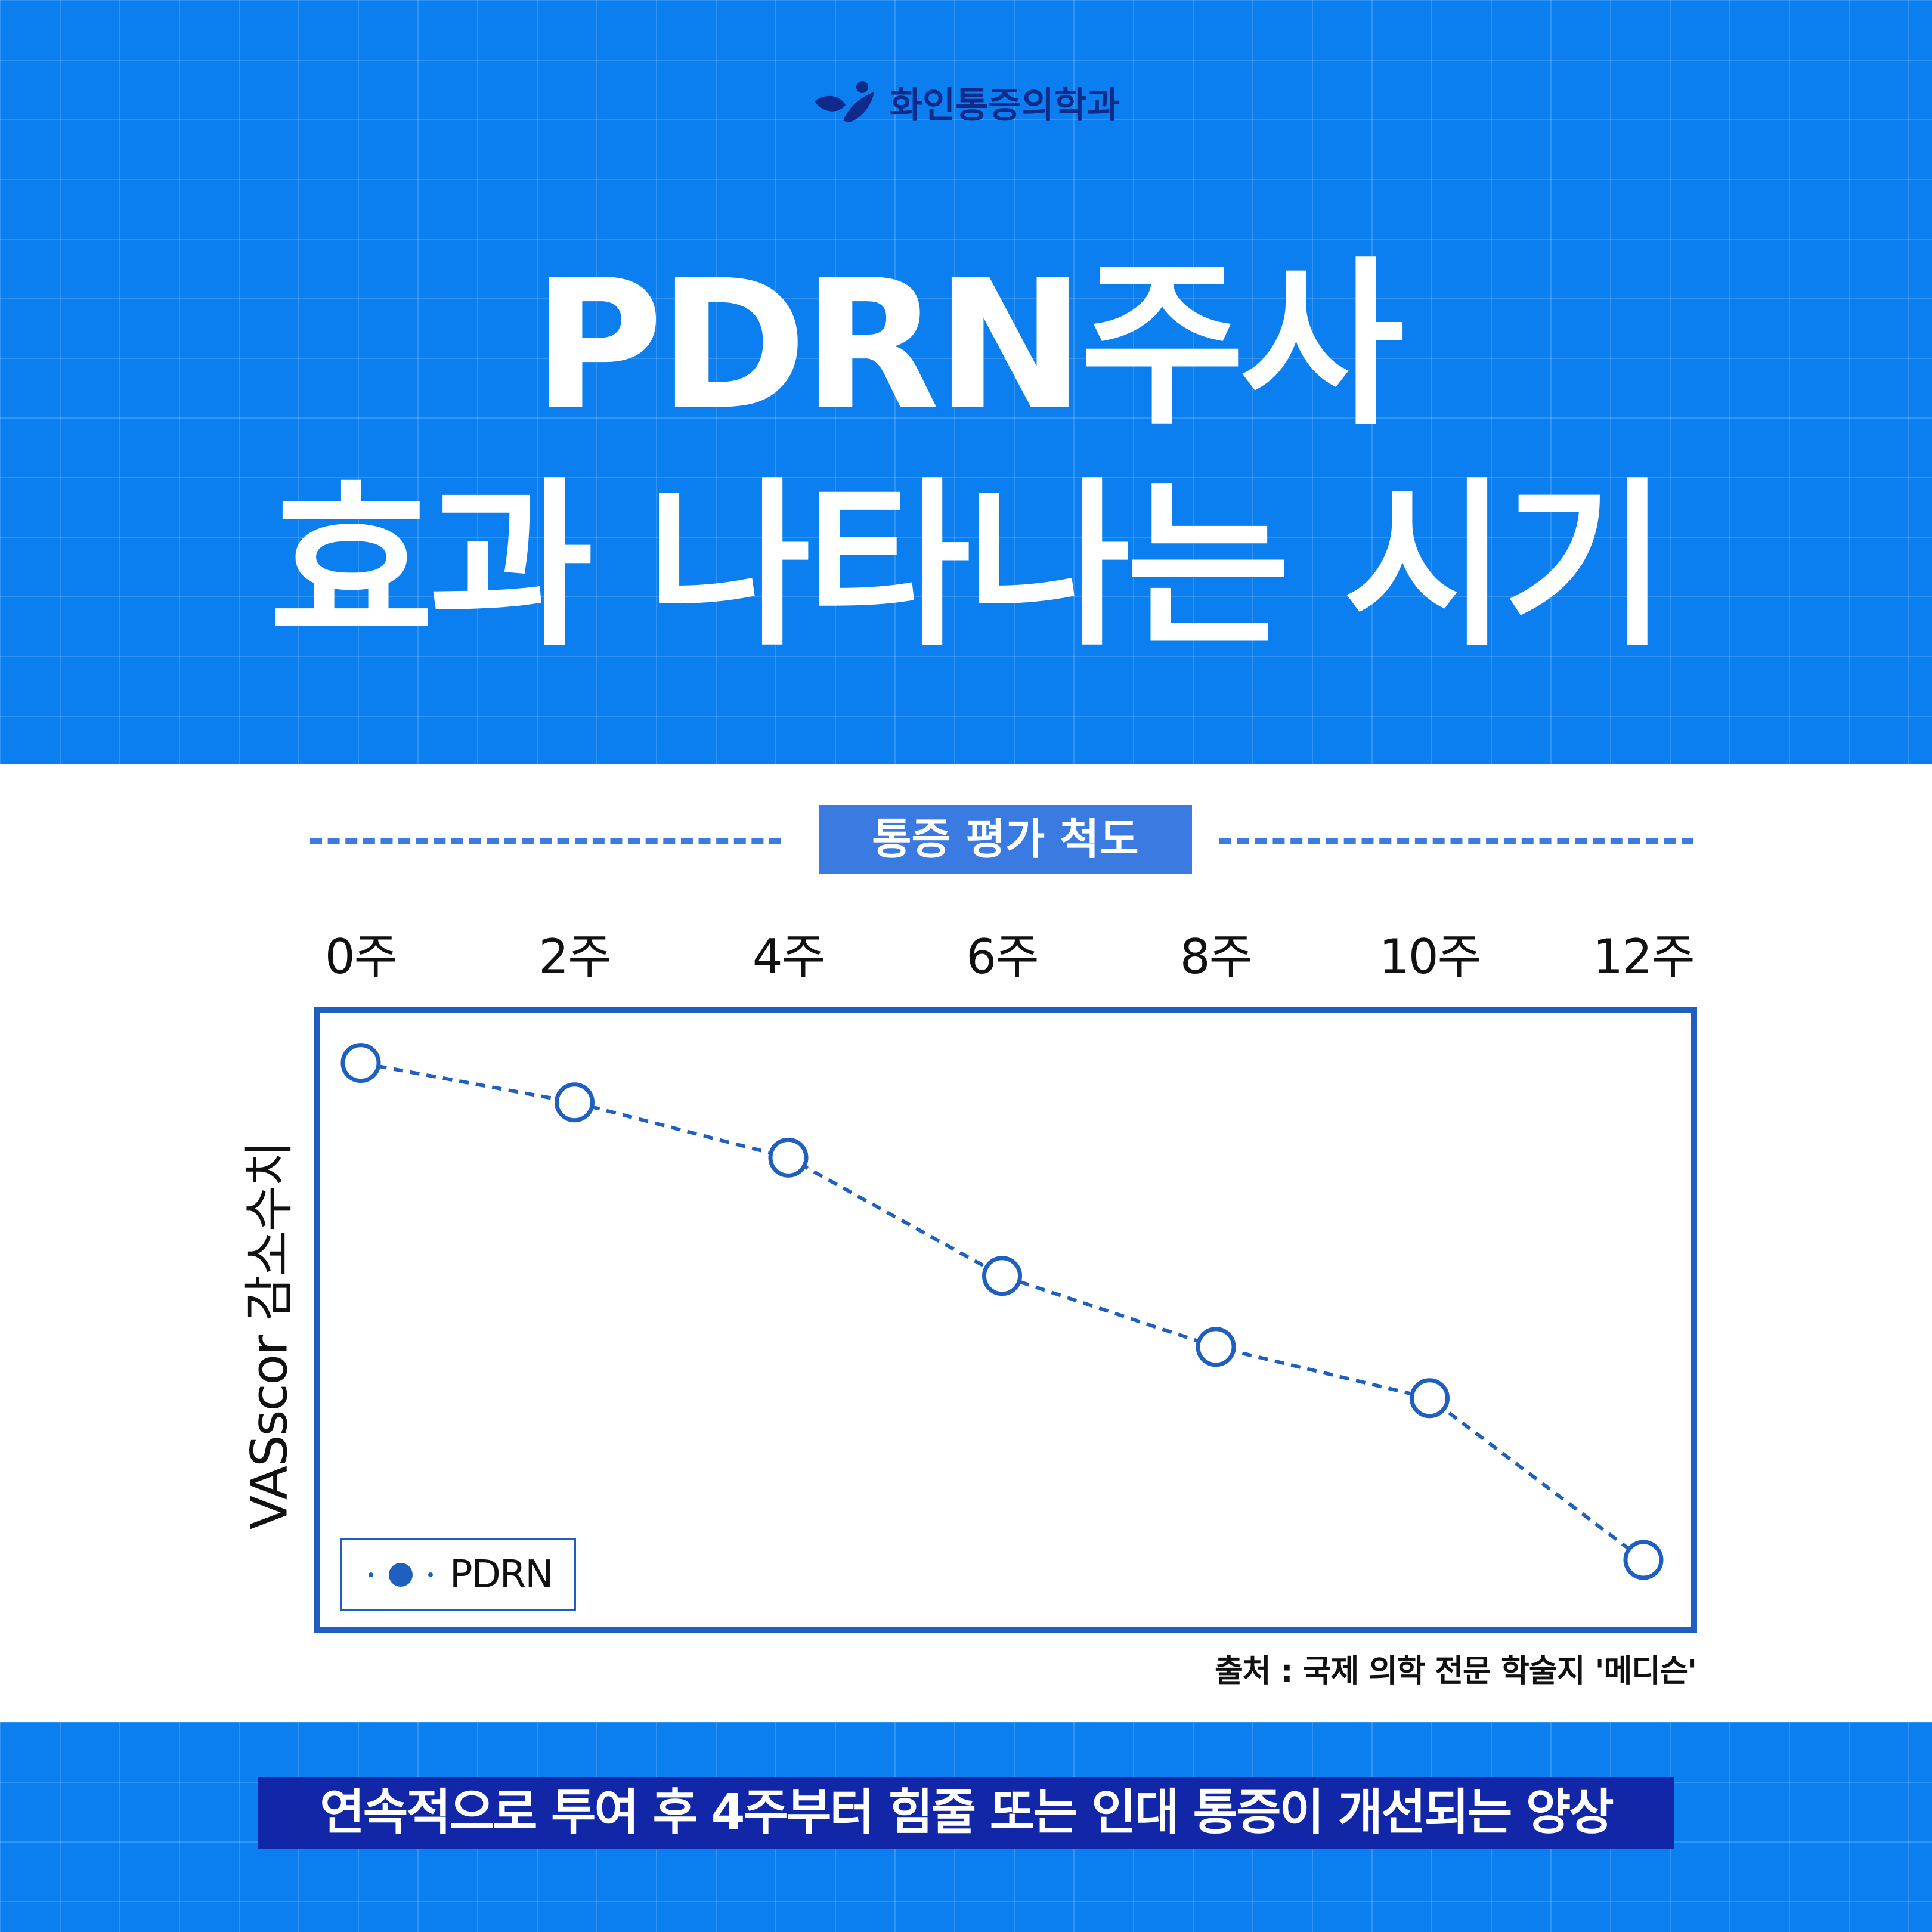 The height and width of the screenshot is (1932, 1932). I want to click on y-axis-label: VASscor 감소수치, so click(269, 1336).